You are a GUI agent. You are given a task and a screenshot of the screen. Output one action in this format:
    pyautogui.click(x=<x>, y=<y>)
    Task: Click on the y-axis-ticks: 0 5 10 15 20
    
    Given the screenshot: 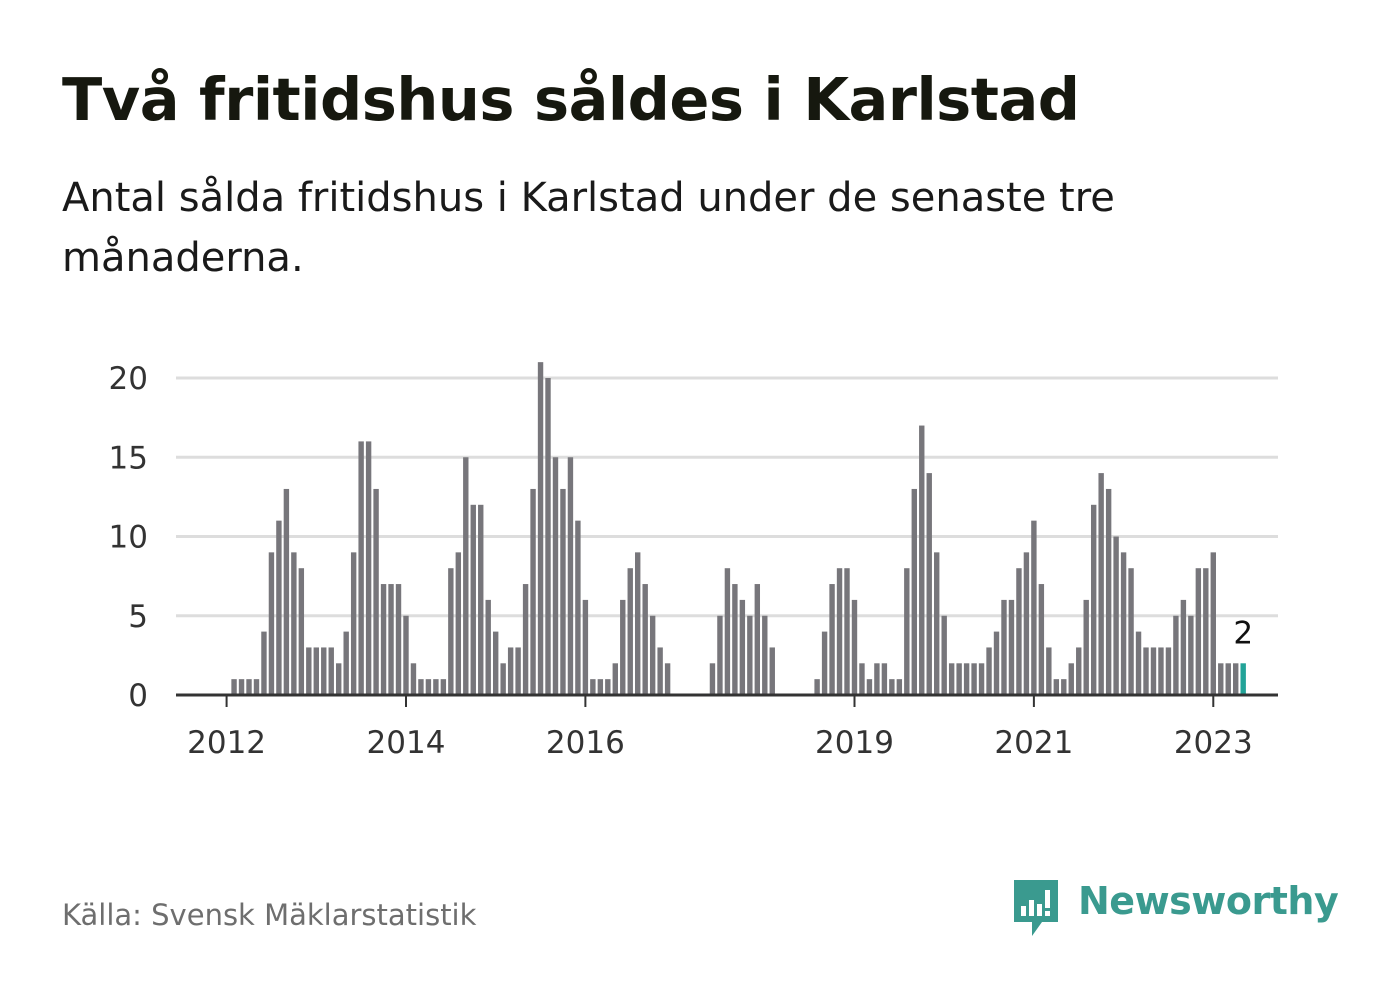 What is the action you would take?
    pyautogui.click(x=128, y=537)
    